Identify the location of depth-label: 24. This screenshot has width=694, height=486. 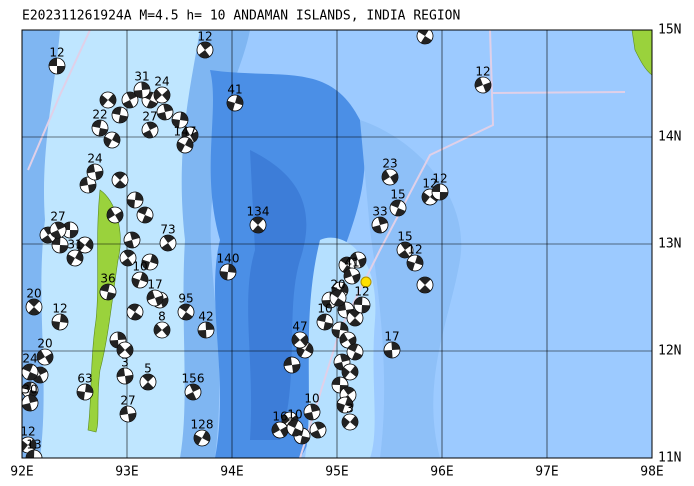
(161, 82).